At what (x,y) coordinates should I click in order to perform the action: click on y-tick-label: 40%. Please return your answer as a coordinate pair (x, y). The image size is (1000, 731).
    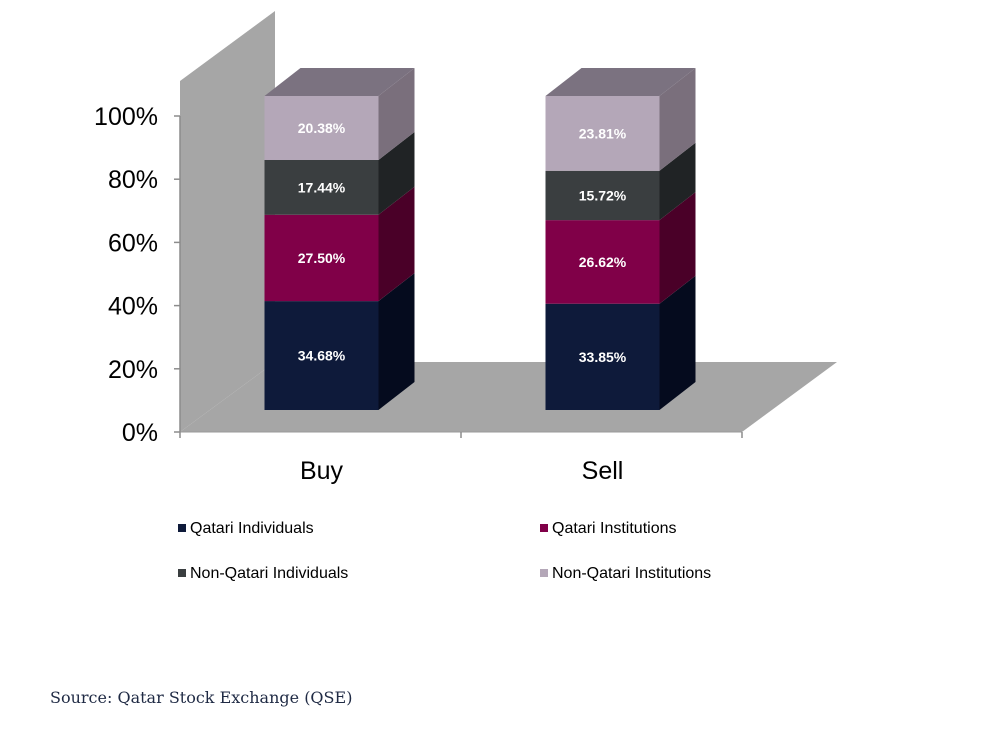
    Looking at the image, I should click on (133, 307).